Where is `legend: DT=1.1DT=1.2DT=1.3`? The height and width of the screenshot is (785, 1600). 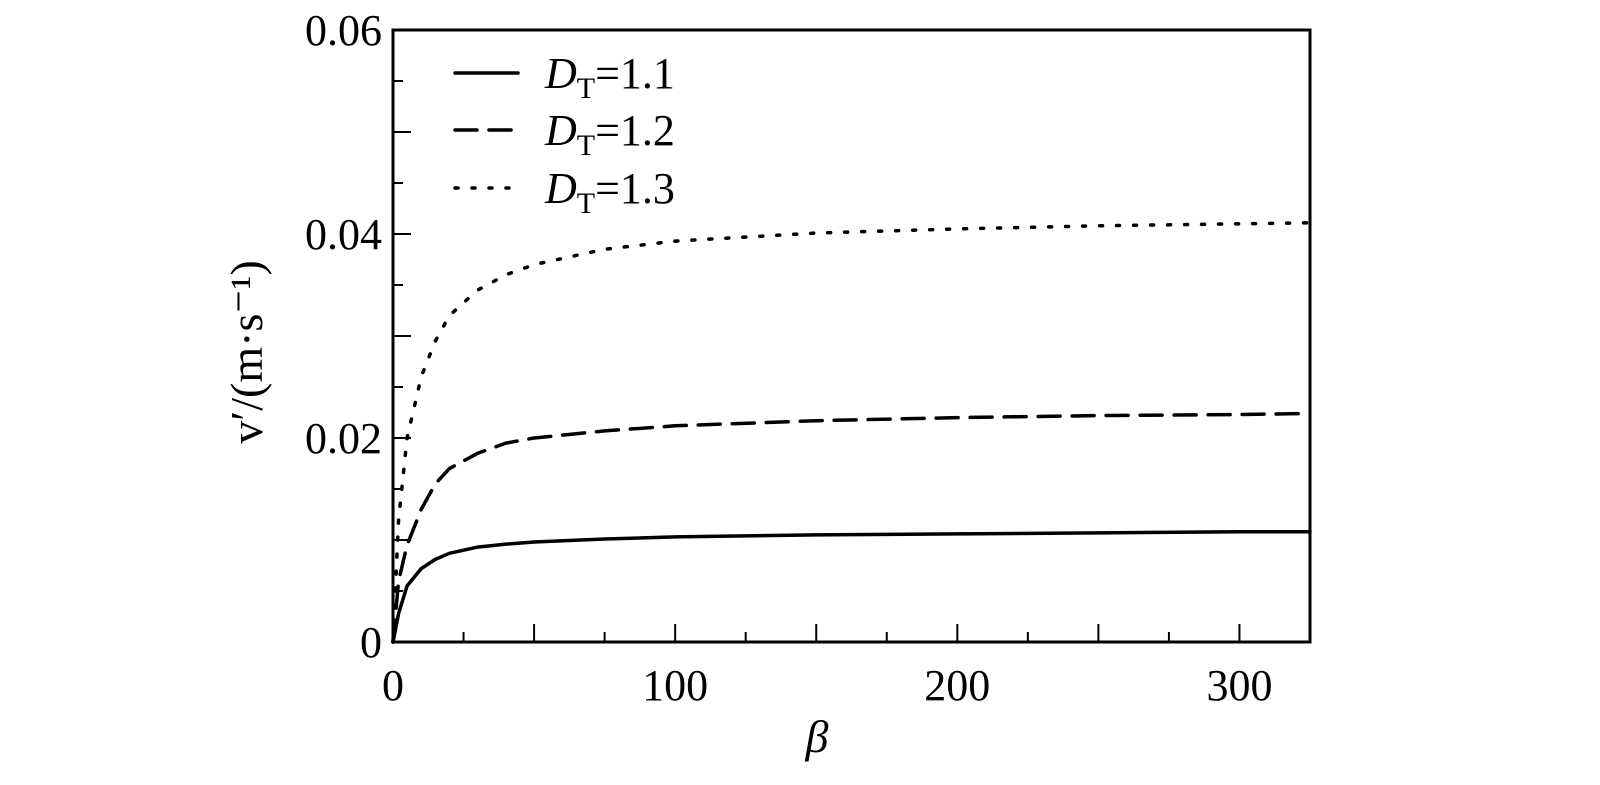
legend: DT=1.1DT=1.2DT=1.3 is located at coordinates (564, 134).